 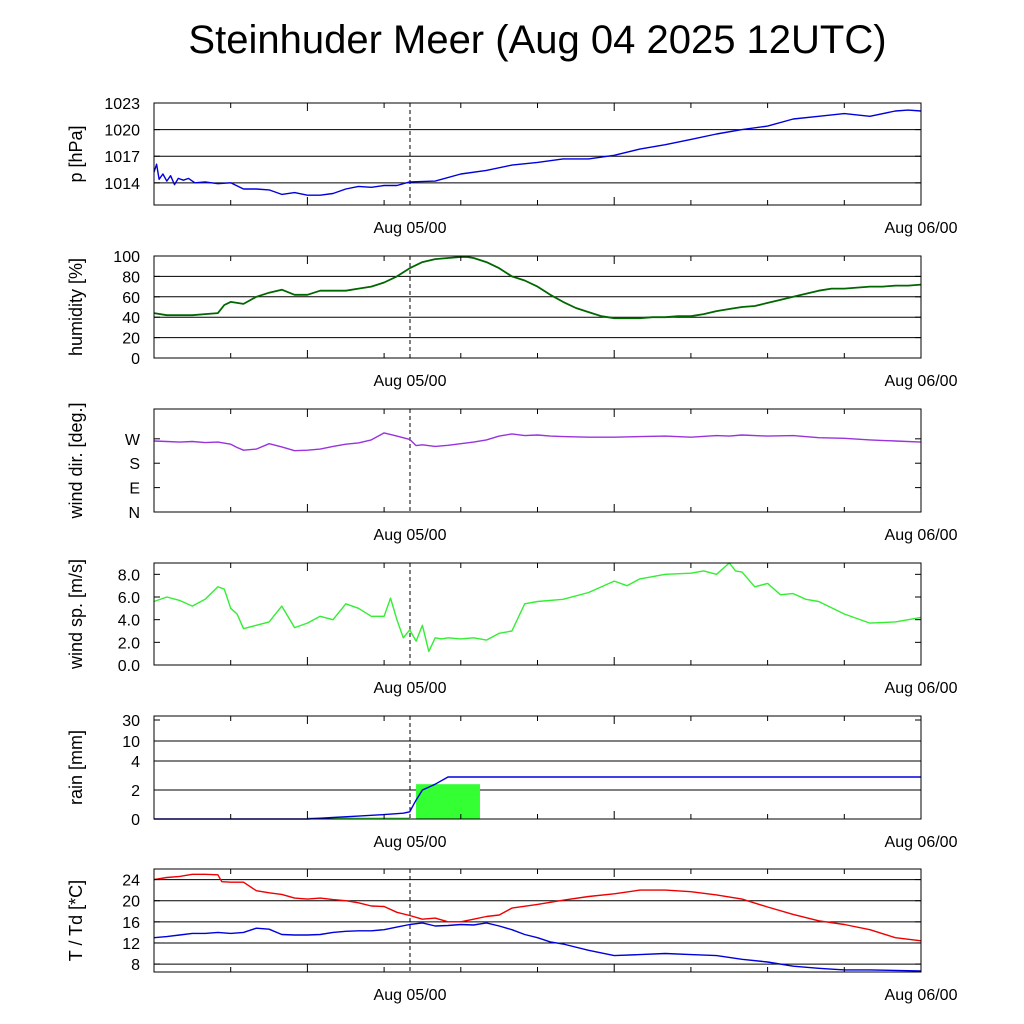 What do you see at coordinates (537, 152) in the screenshot?
I see `series-line-pressure` at bounding box center [537, 152].